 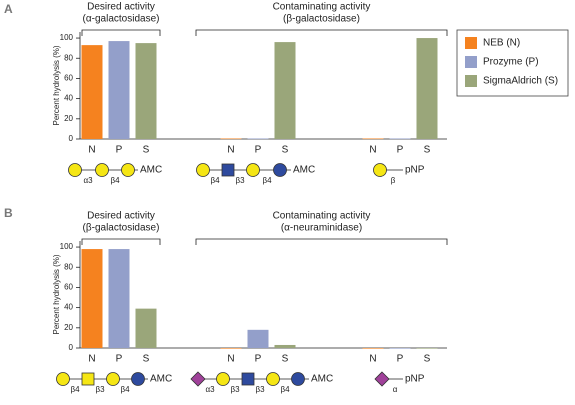 I want to click on y-tick-label: 60, so click(x=68, y=78).